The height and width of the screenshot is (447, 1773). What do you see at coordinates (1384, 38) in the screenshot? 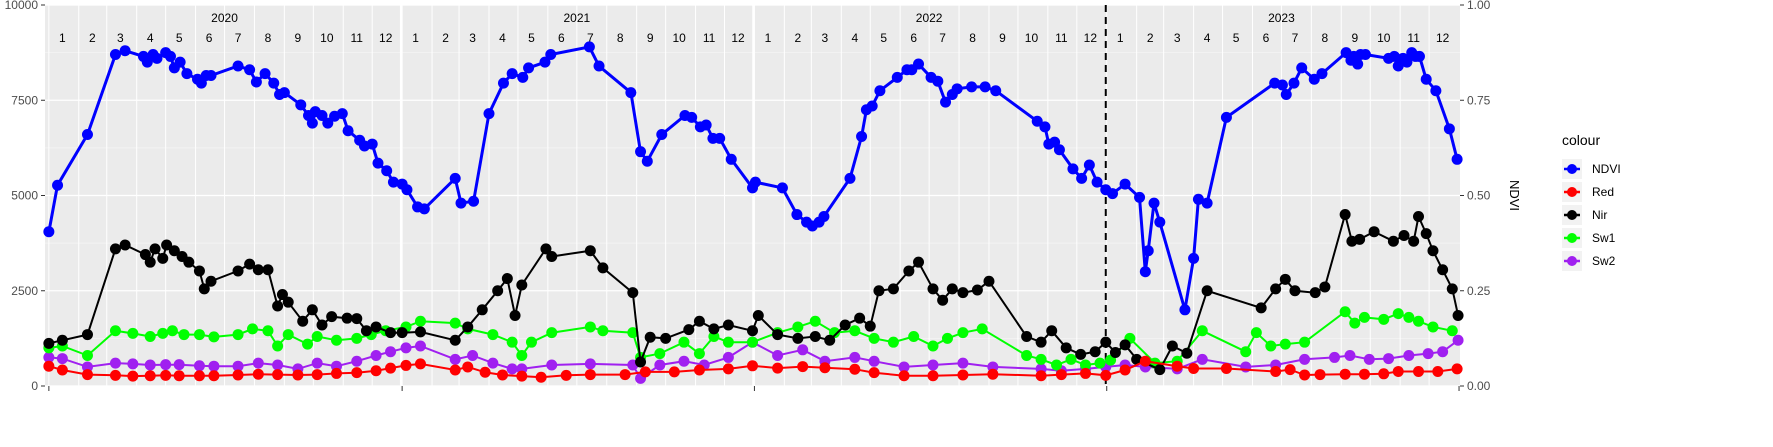
I see `month-label: 10` at bounding box center [1384, 38].